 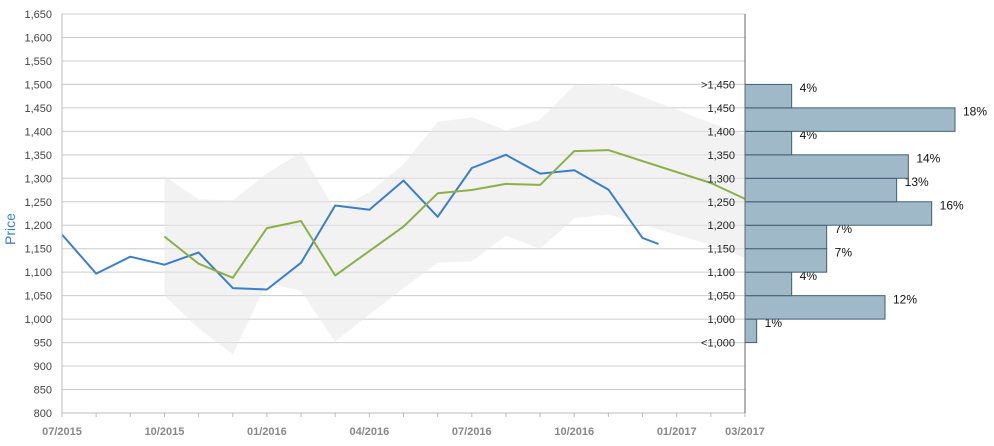 What do you see at coordinates (745, 432) in the screenshot?
I see `x-tick-label: 03/2017` at bounding box center [745, 432].